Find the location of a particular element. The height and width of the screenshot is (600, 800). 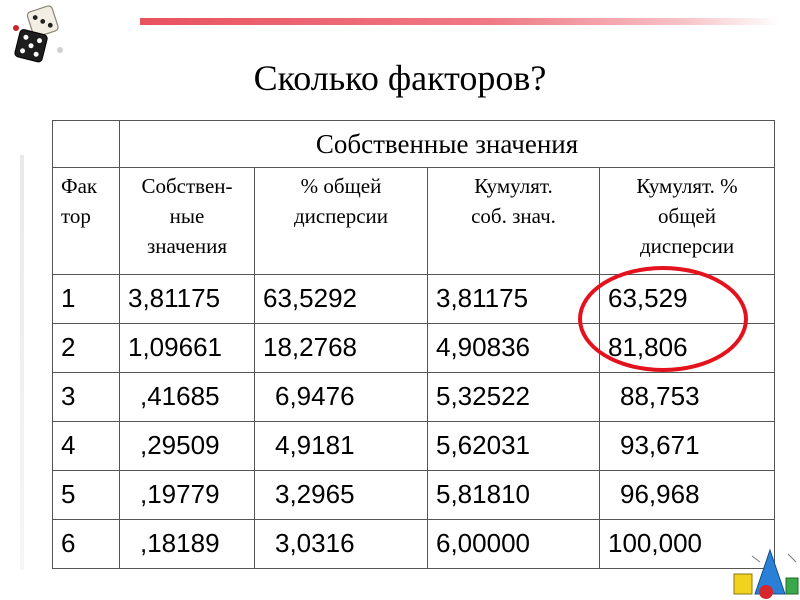

cell-cumulative-eigen: 3,81175 is located at coordinates (513, 299).